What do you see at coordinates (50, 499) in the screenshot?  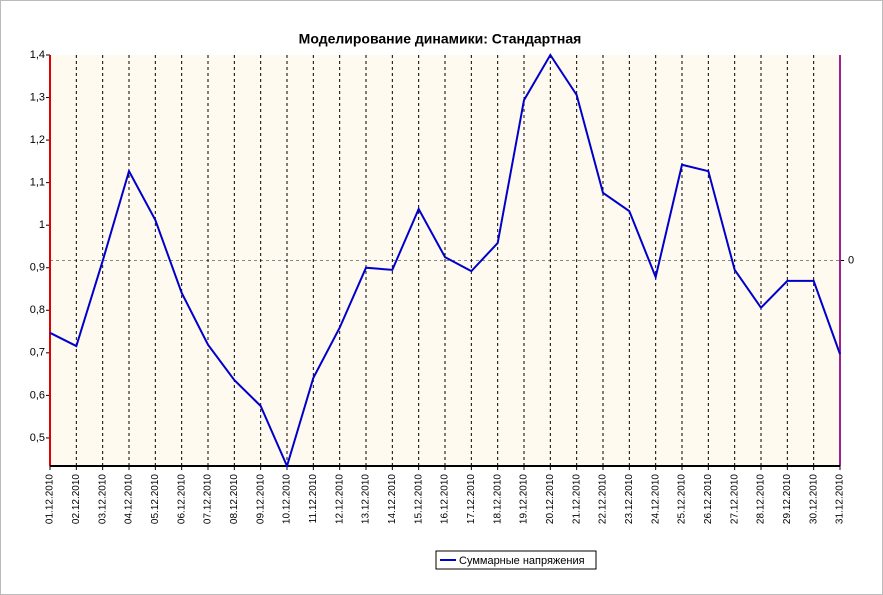 I see `x-tick-label: 01.12.2010` at bounding box center [50, 499].